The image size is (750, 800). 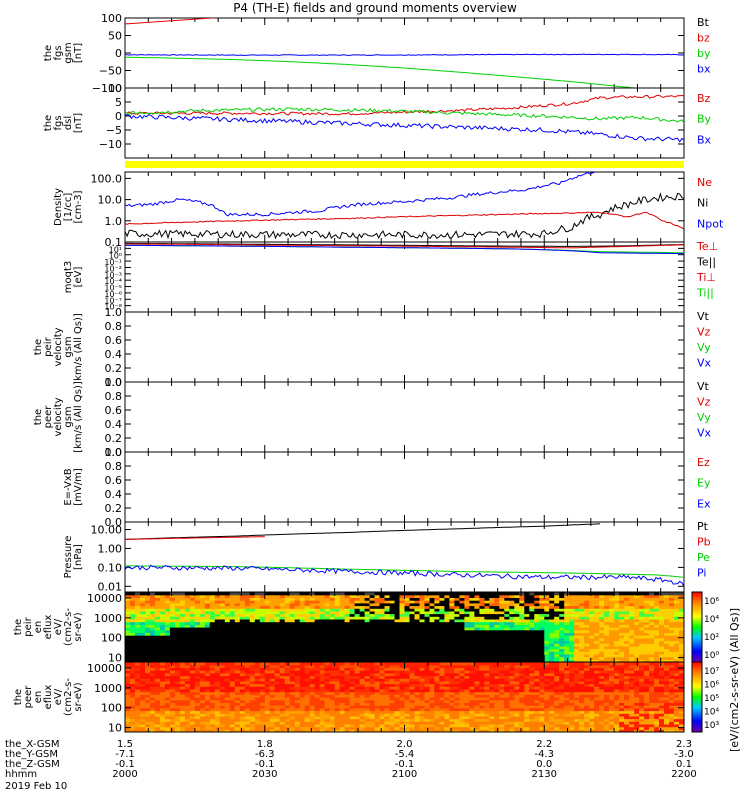 What do you see at coordinates (711, 602) in the screenshot?
I see `colorbar-tick: 10⁶` at bounding box center [711, 602].